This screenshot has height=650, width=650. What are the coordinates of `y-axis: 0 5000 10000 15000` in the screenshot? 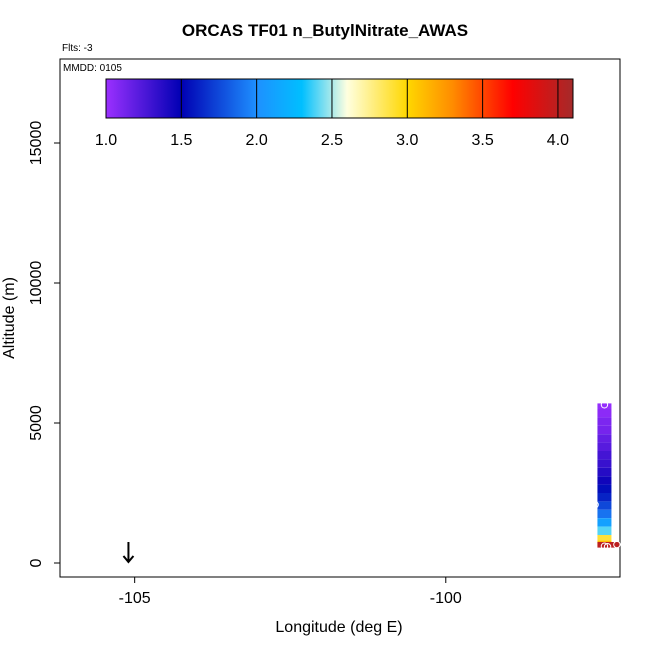 It's located at (44, 344).